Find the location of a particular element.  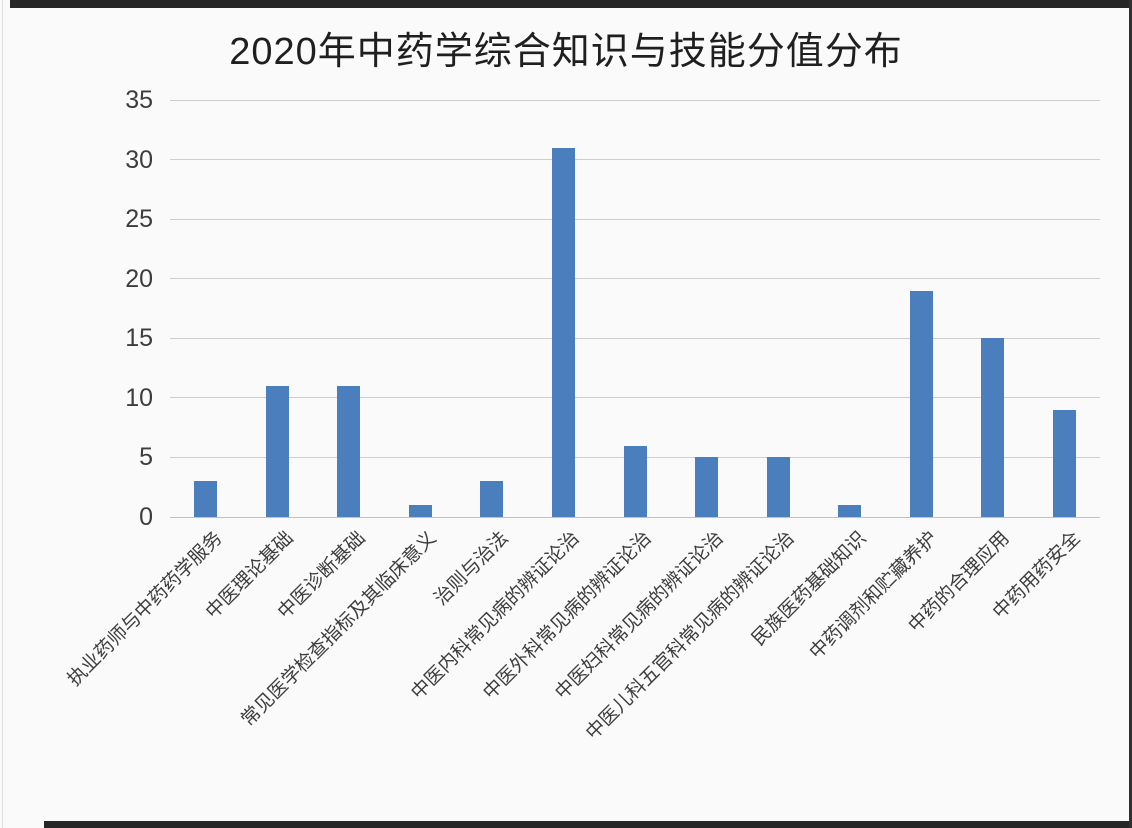

photo-edge-left is located at coordinates (2, 414).